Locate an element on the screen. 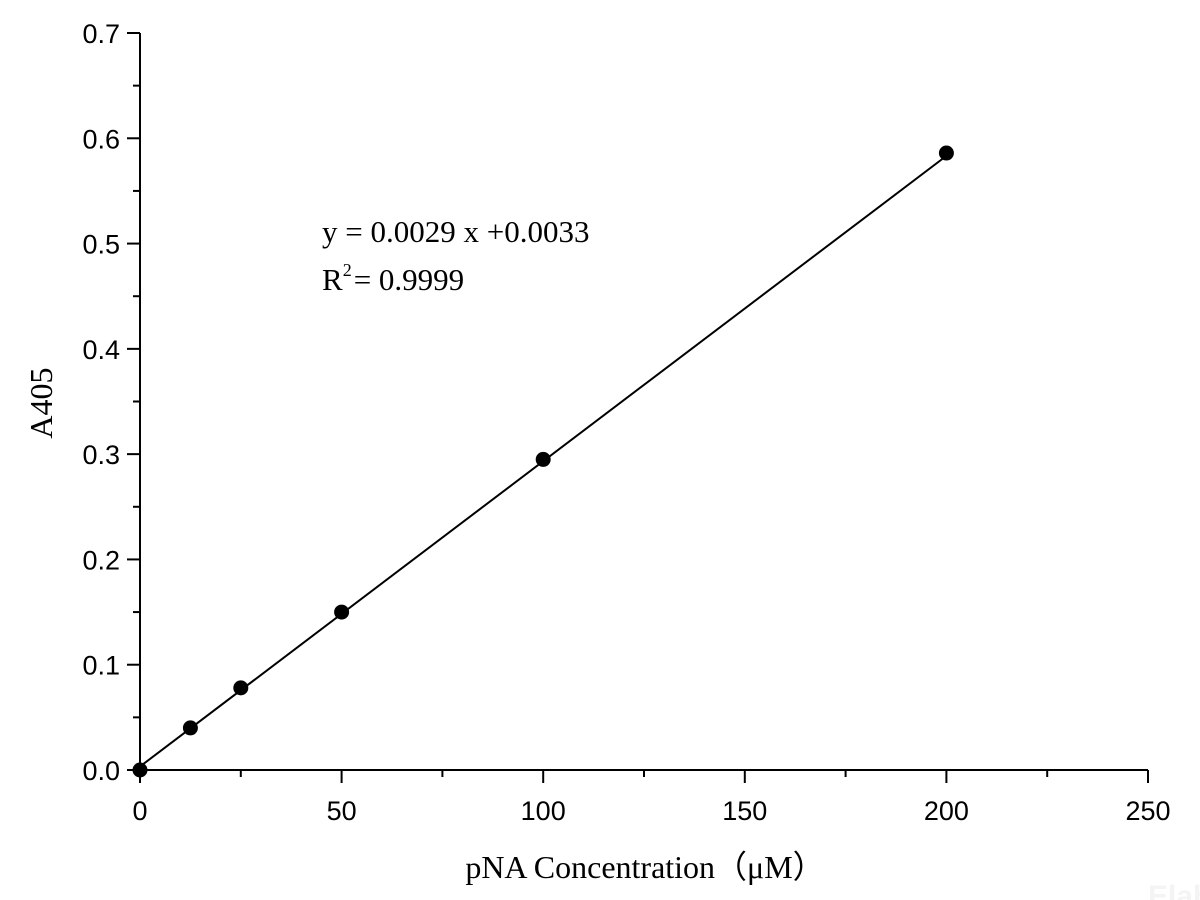  y-tick-label: 0.7 is located at coordinates (101, 34).